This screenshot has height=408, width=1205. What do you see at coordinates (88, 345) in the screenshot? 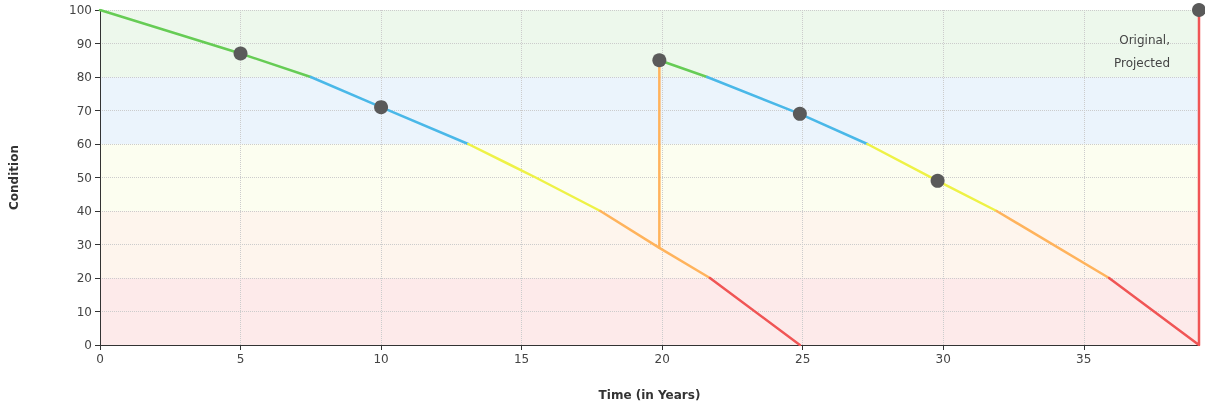
I see `y-tick-label: 0` at bounding box center [88, 345].